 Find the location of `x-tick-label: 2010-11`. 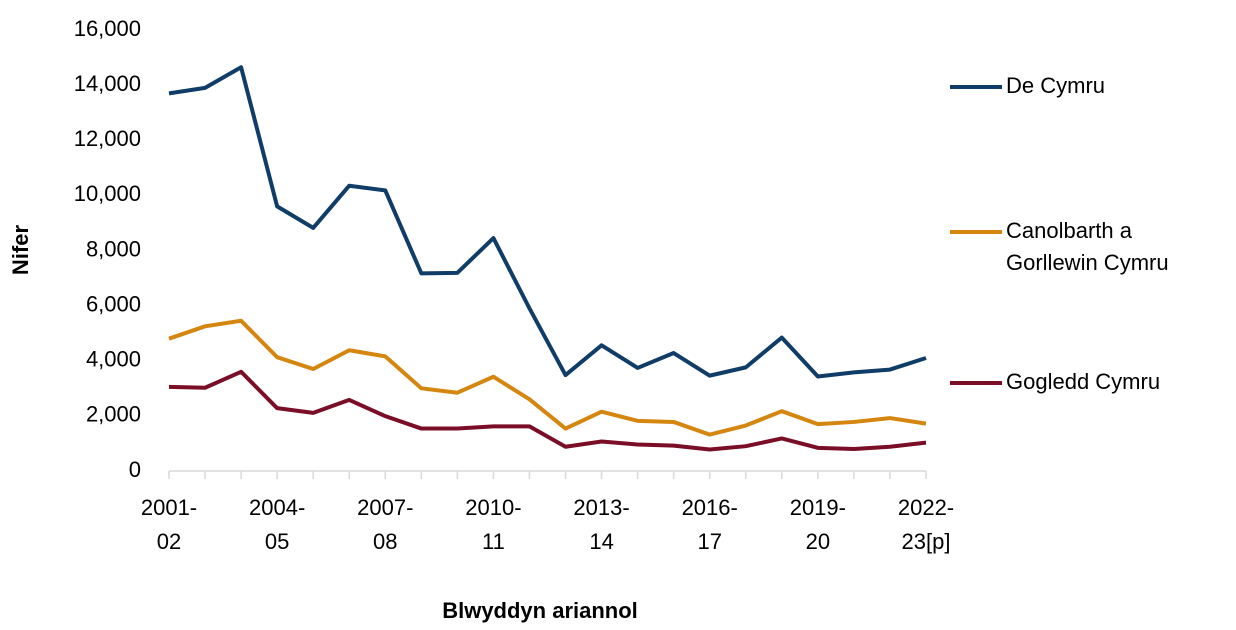

x-tick-label: 2010-11 is located at coordinates (493, 524).